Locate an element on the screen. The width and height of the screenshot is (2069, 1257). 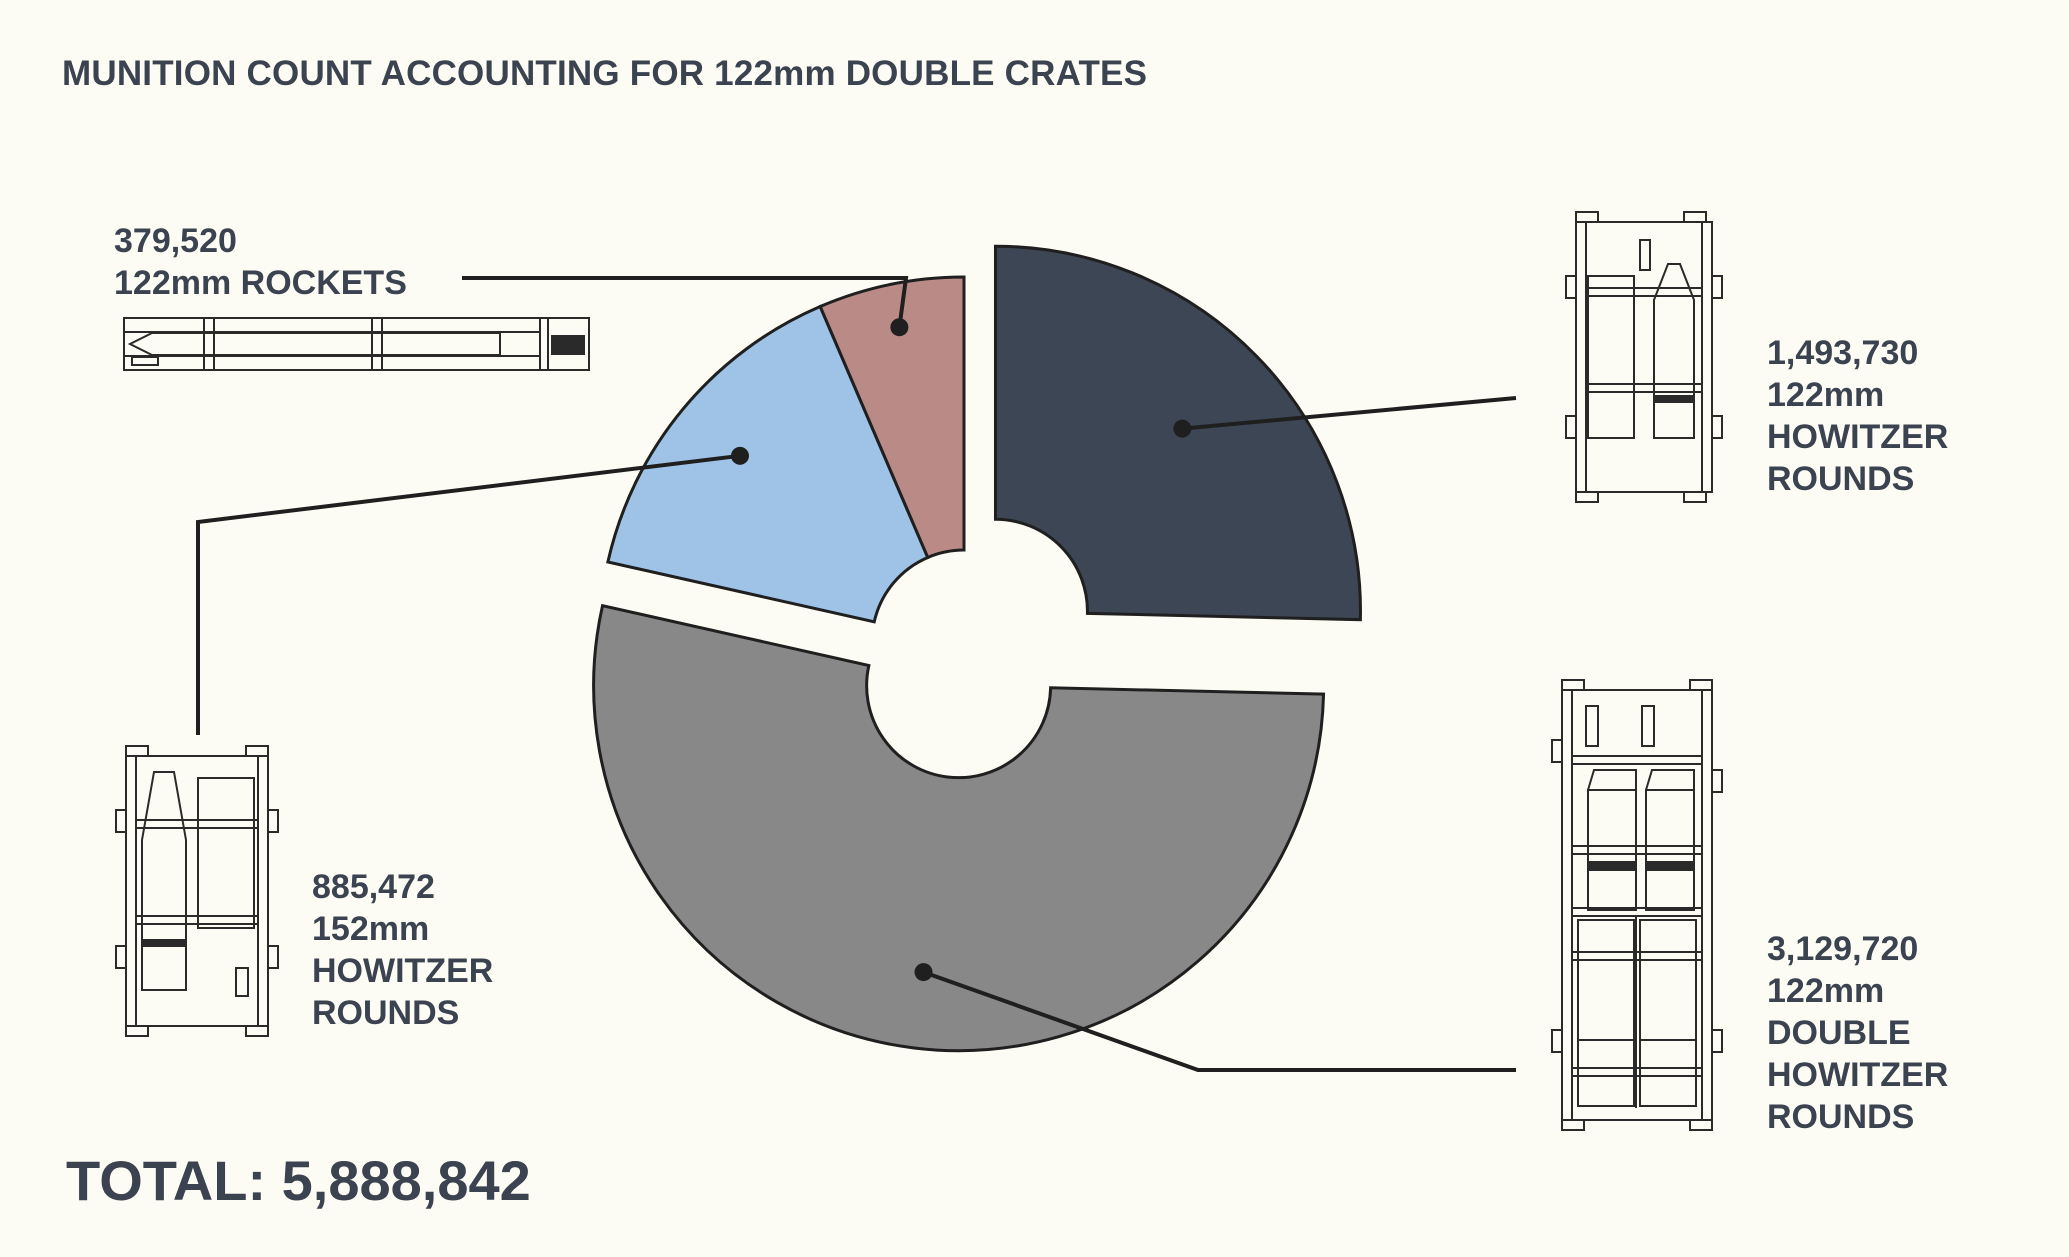
label-152mm-howitzer-line-3: HOWITZER is located at coordinates (403, 971).